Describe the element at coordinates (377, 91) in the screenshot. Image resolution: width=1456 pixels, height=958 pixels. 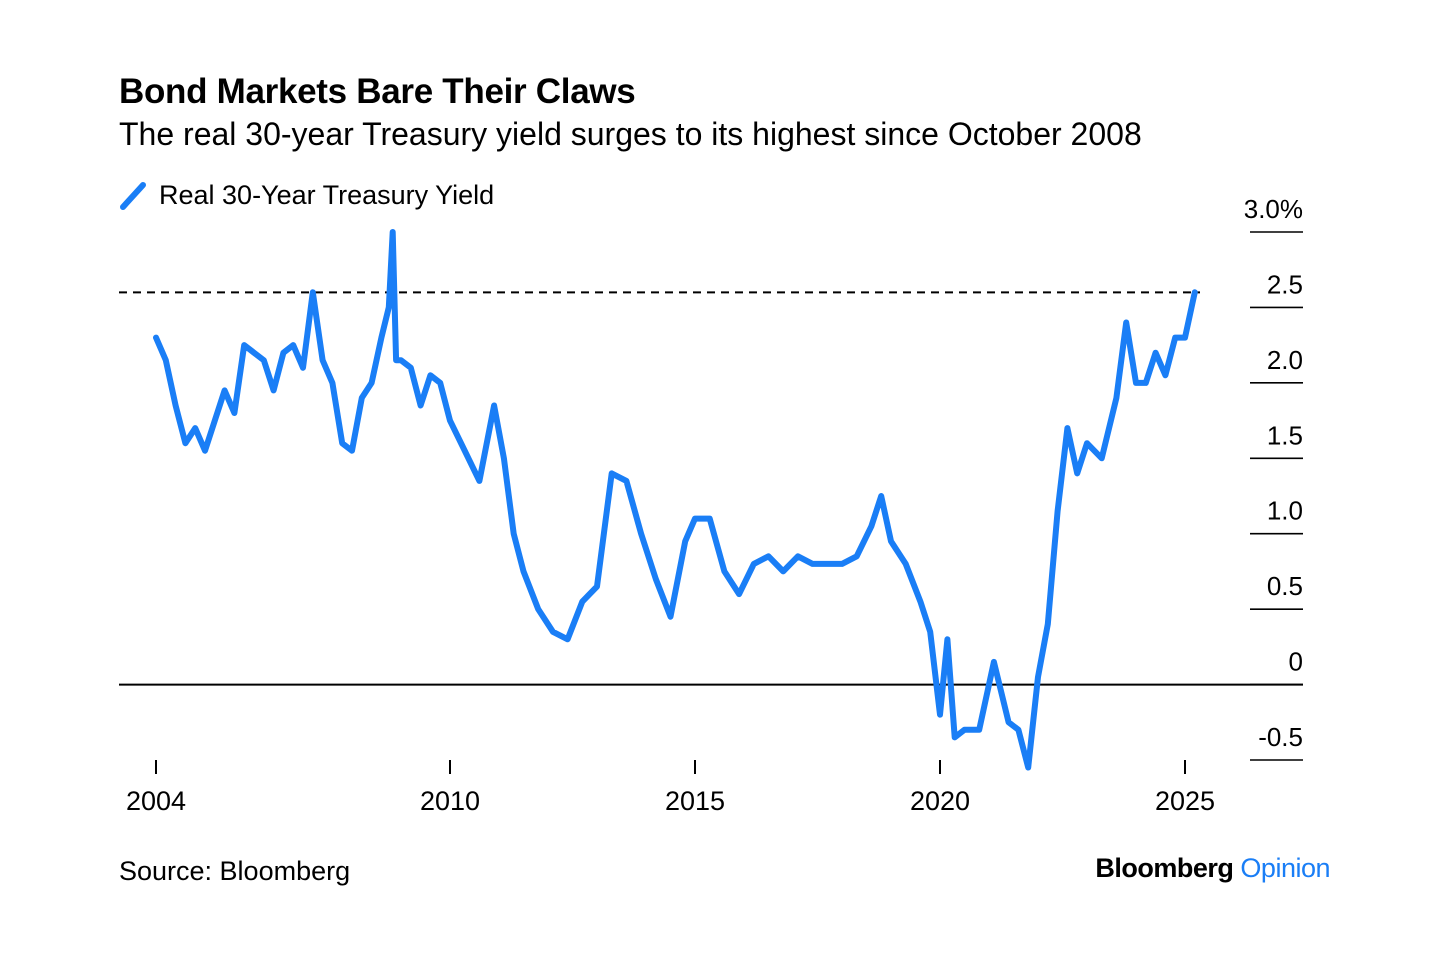
I see `chart-title: Bond Markets Bare Their Claws` at that location.